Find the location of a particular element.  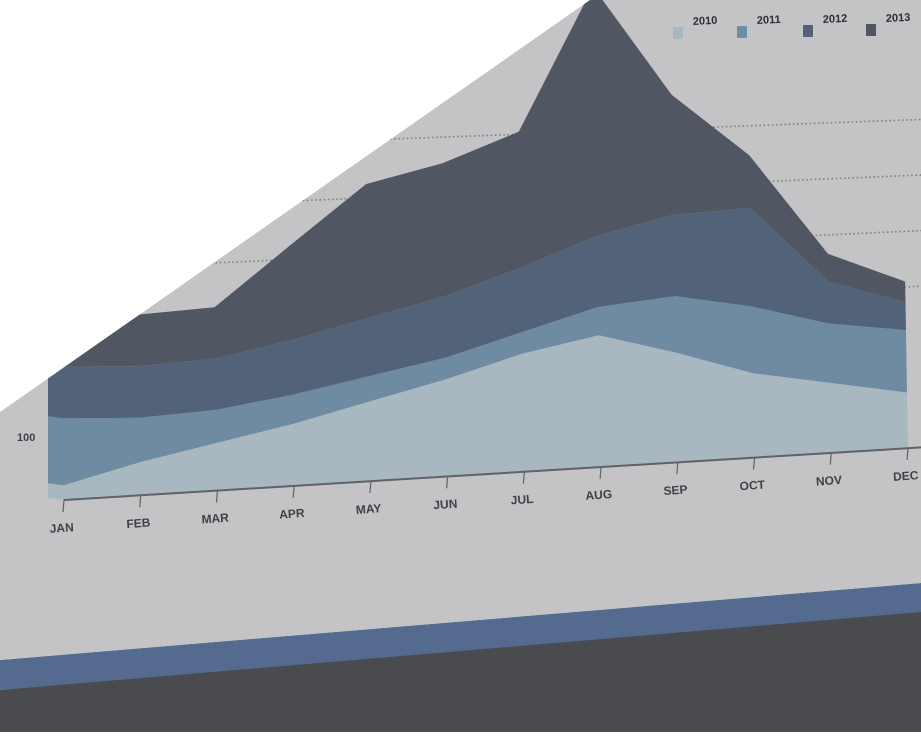

y-axis: 100 is located at coordinates (26, 438).